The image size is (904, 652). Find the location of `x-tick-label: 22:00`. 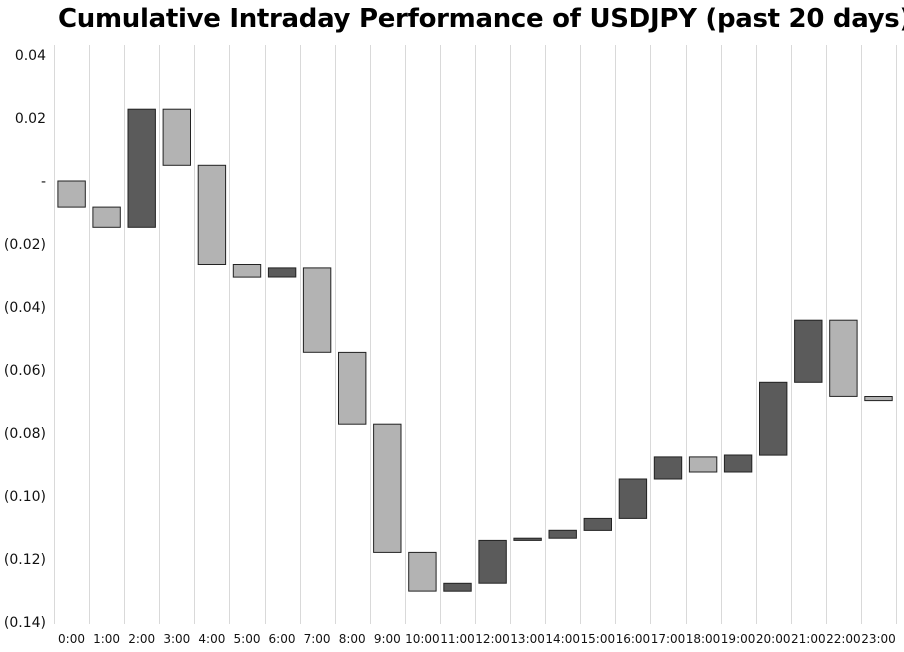

x-tick-label: 22:00 is located at coordinates (843, 639).